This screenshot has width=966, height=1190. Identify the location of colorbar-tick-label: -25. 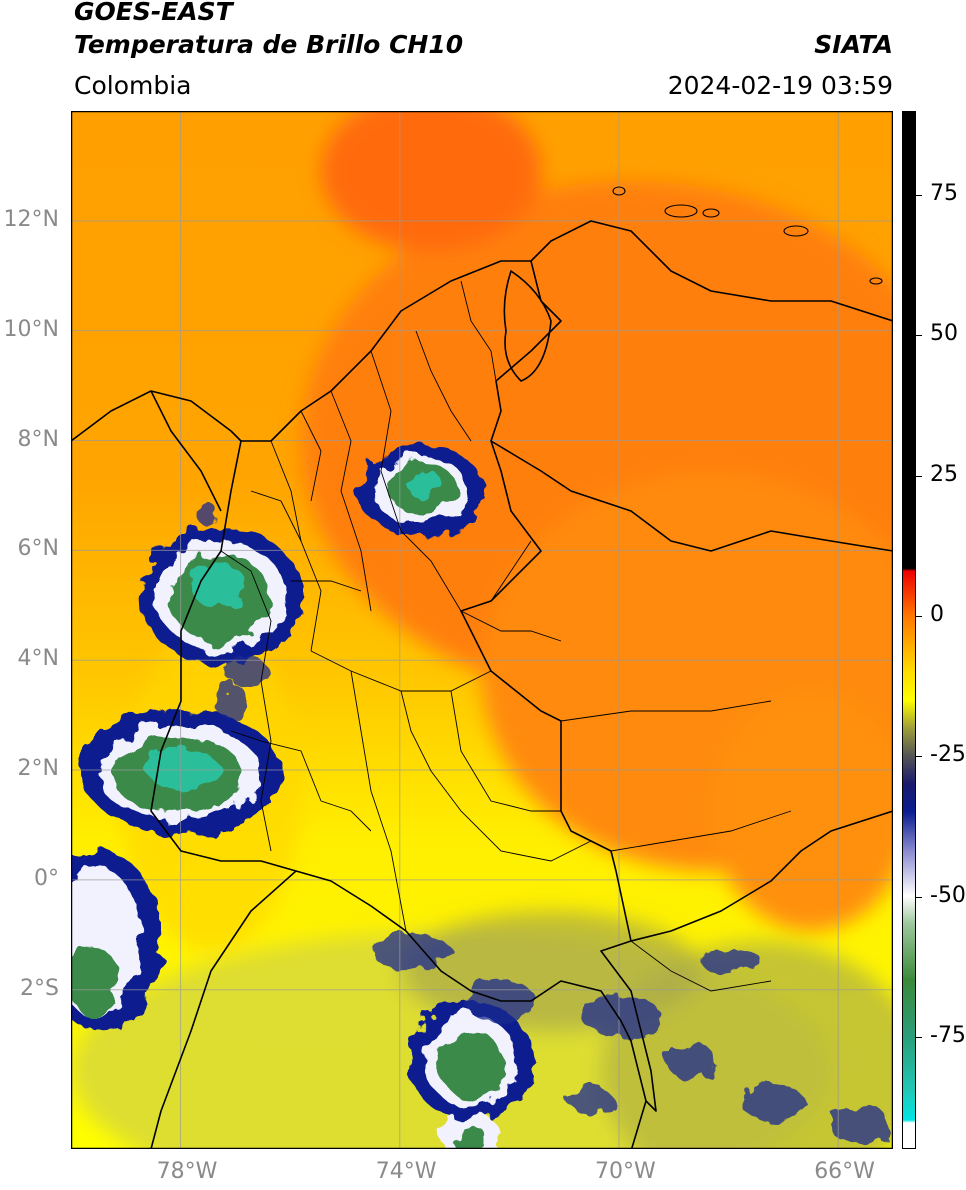
(948, 755).